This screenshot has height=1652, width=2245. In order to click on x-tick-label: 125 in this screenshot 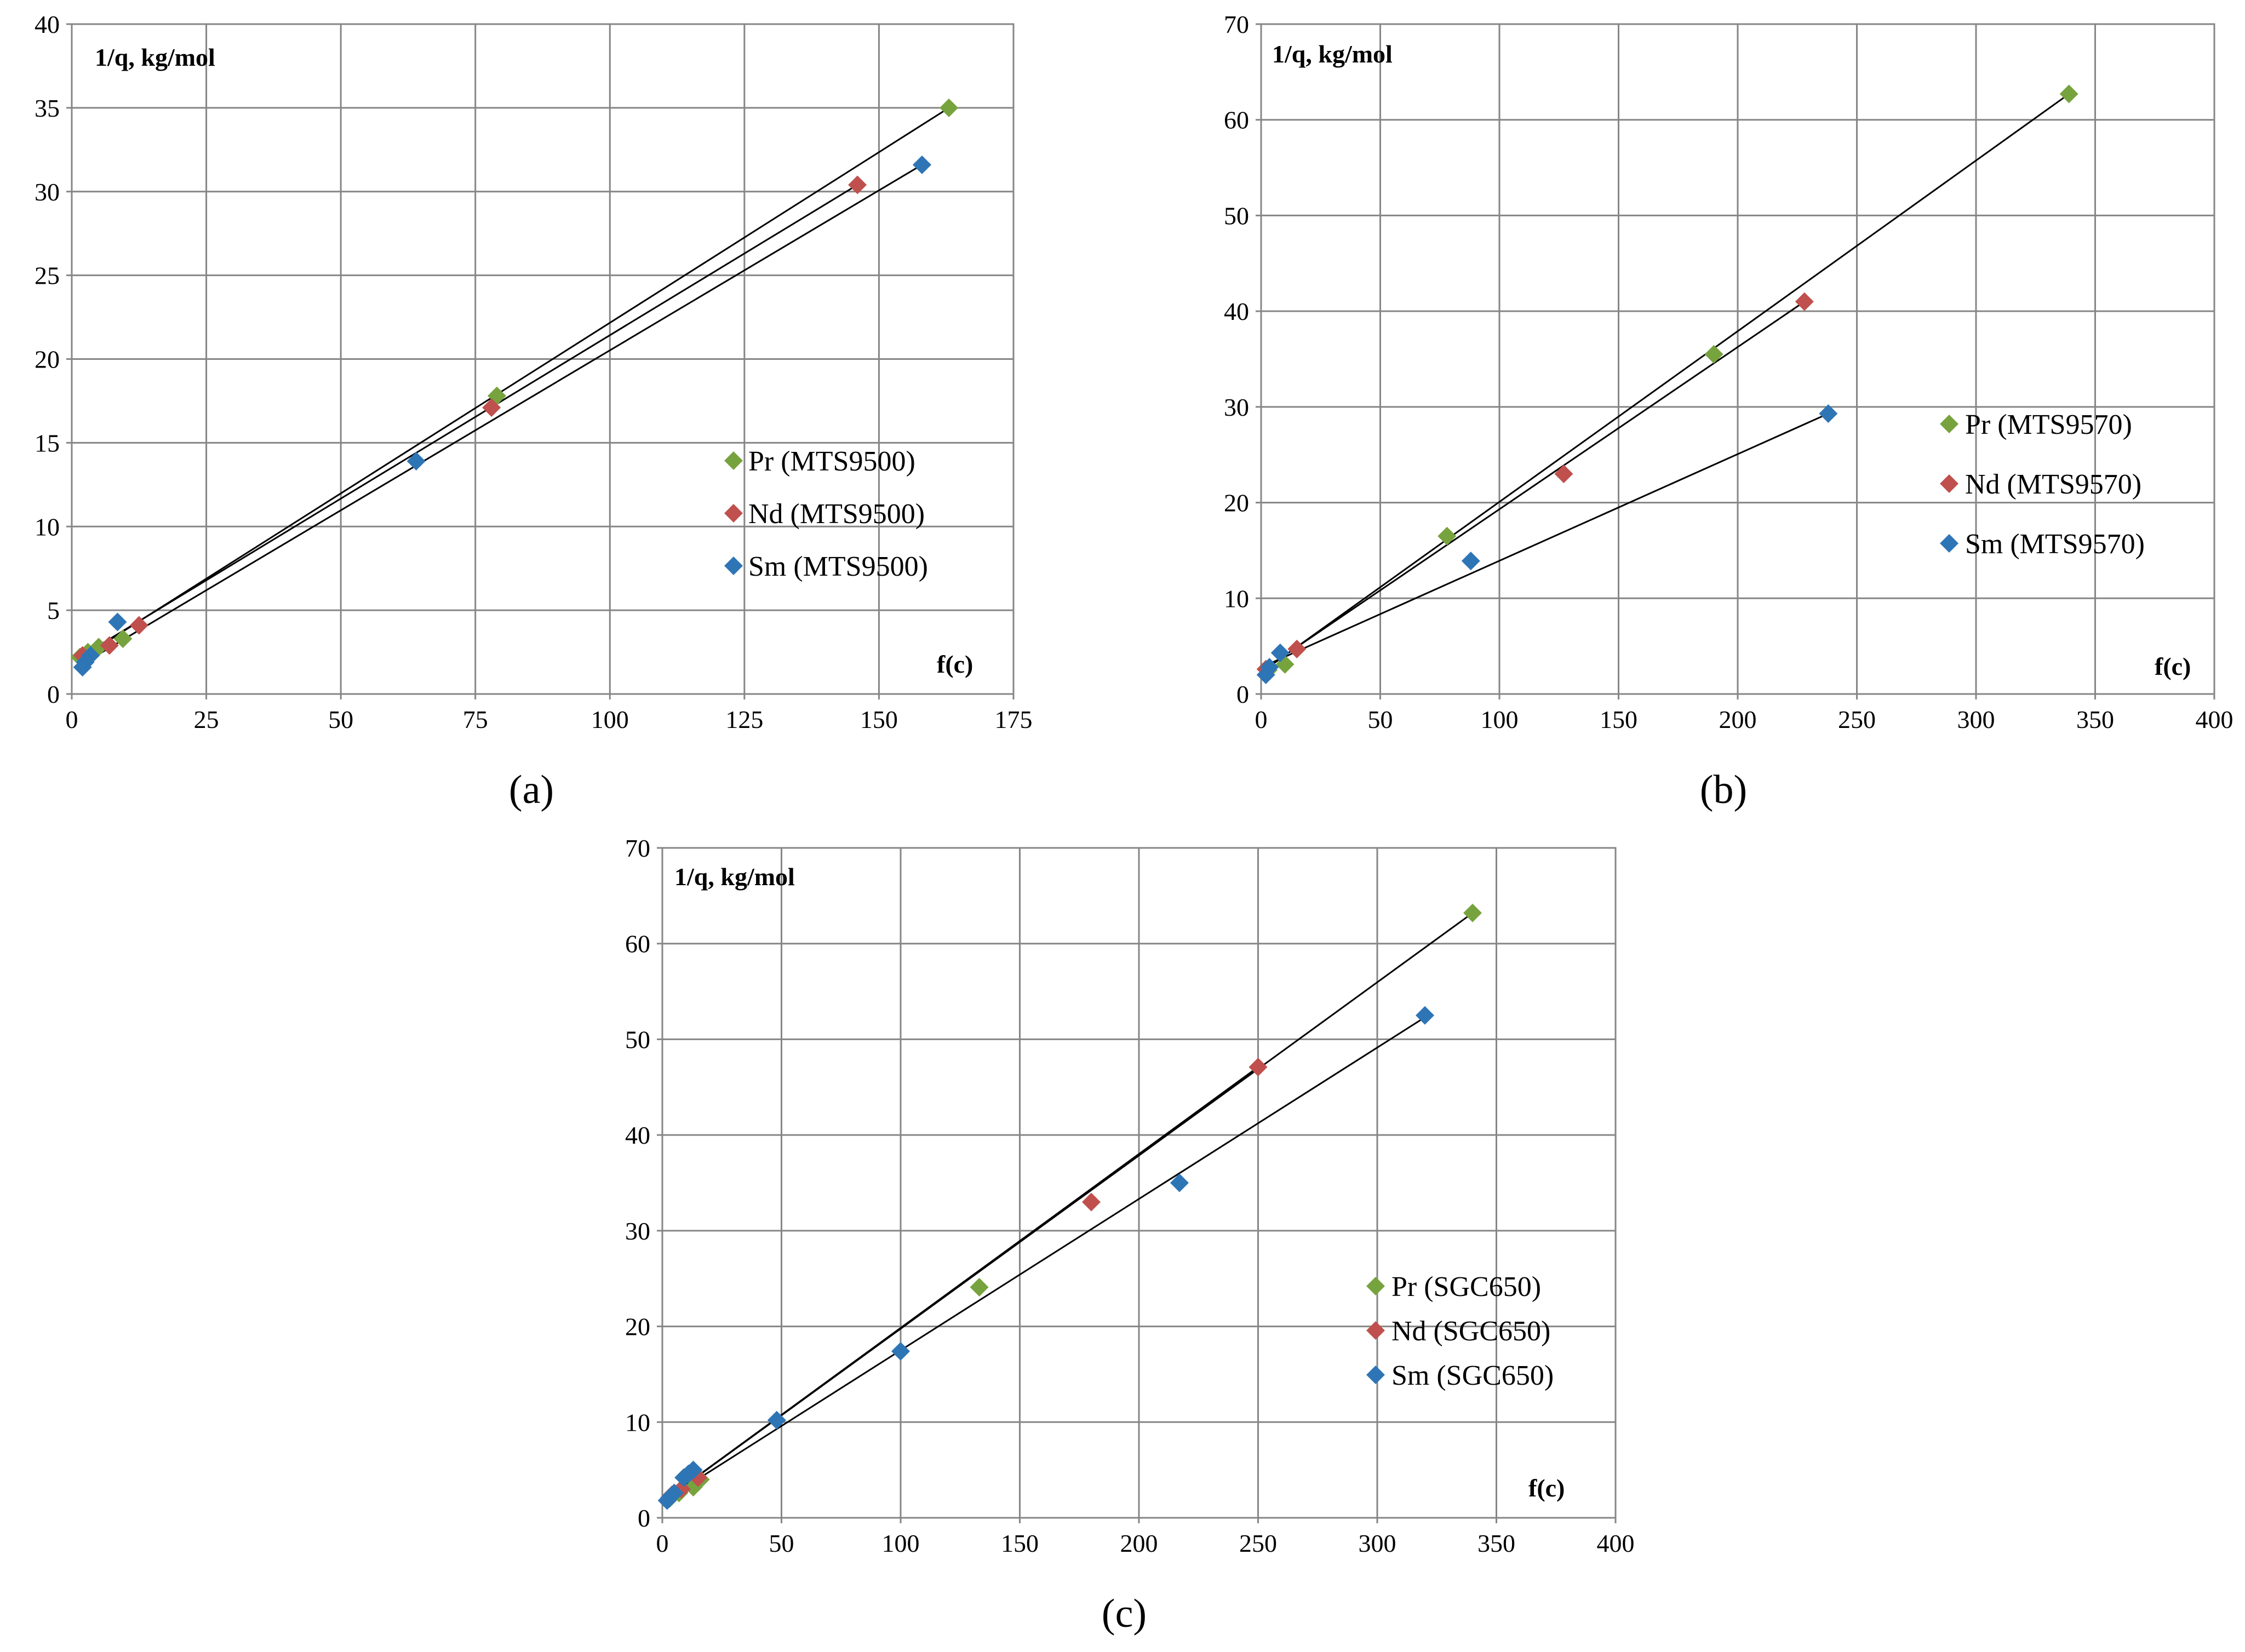, I will do `click(744, 719)`.